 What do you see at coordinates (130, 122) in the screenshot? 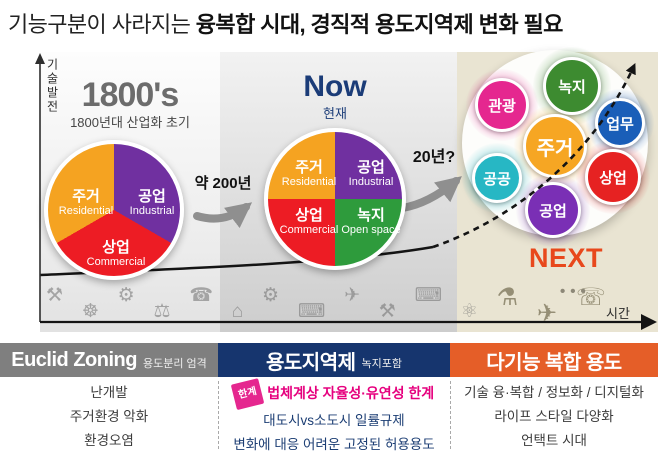
I see `era-past-subtitle: 1800년대 산업화 초기` at bounding box center [130, 122].